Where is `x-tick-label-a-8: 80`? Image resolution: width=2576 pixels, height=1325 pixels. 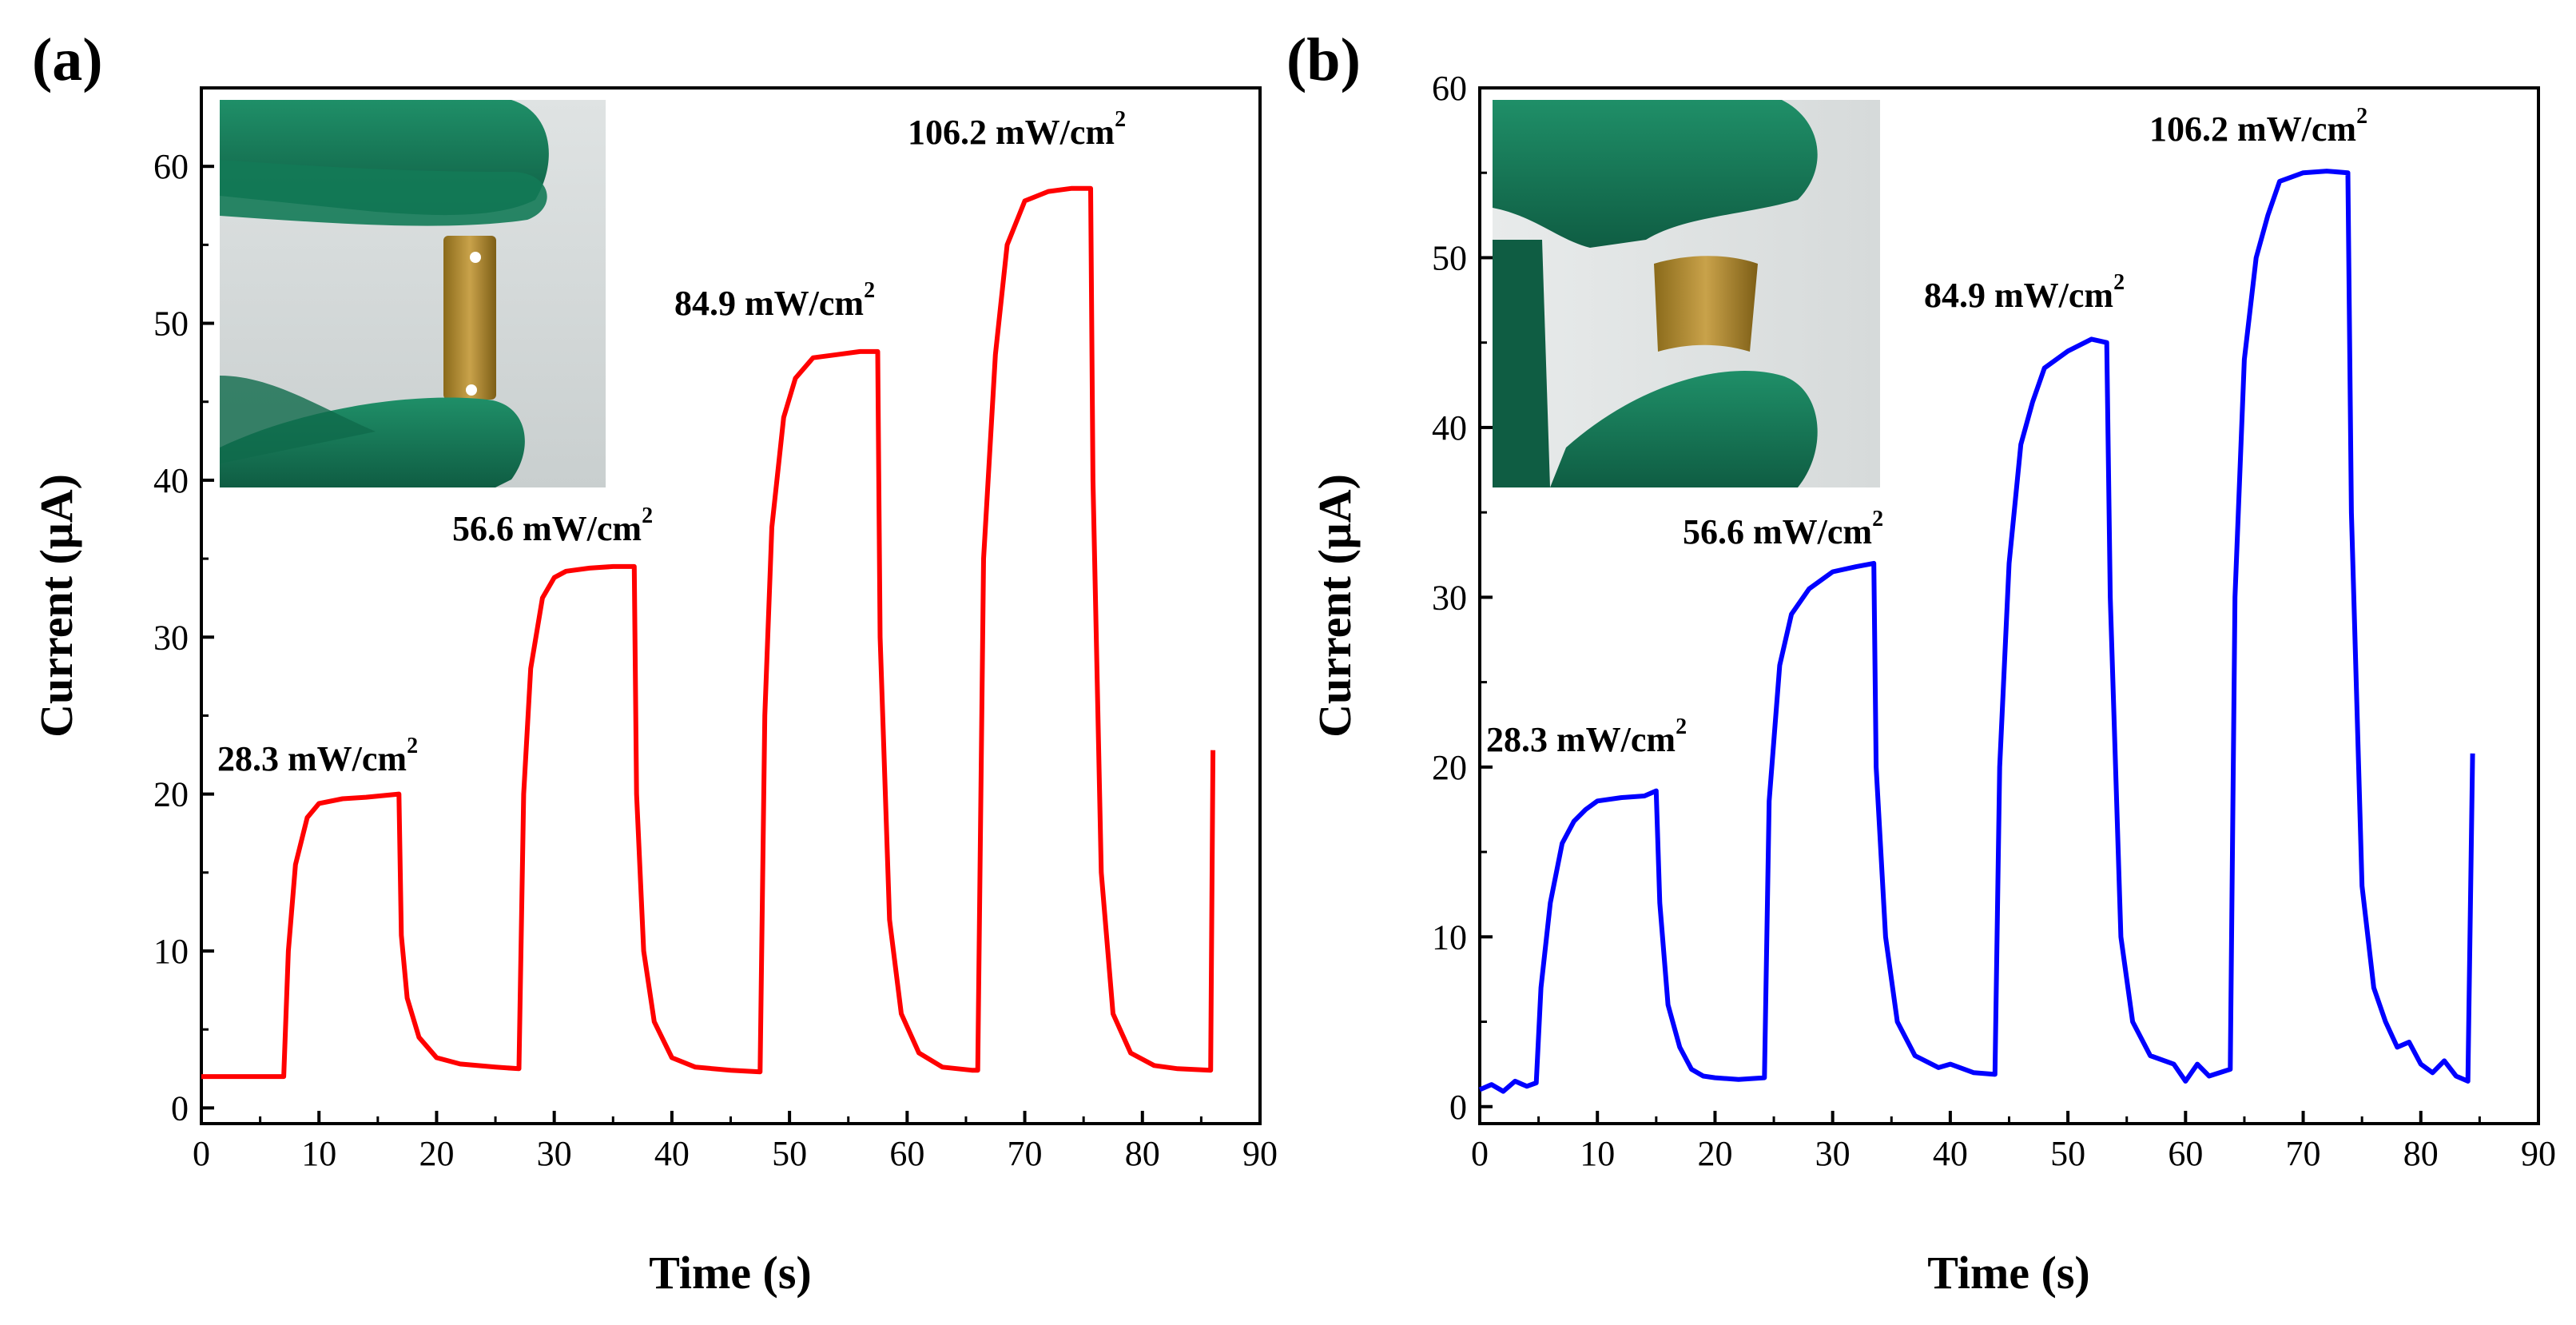 x-tick-label-a-8: 80 is located at coordinates (1142, 1153).